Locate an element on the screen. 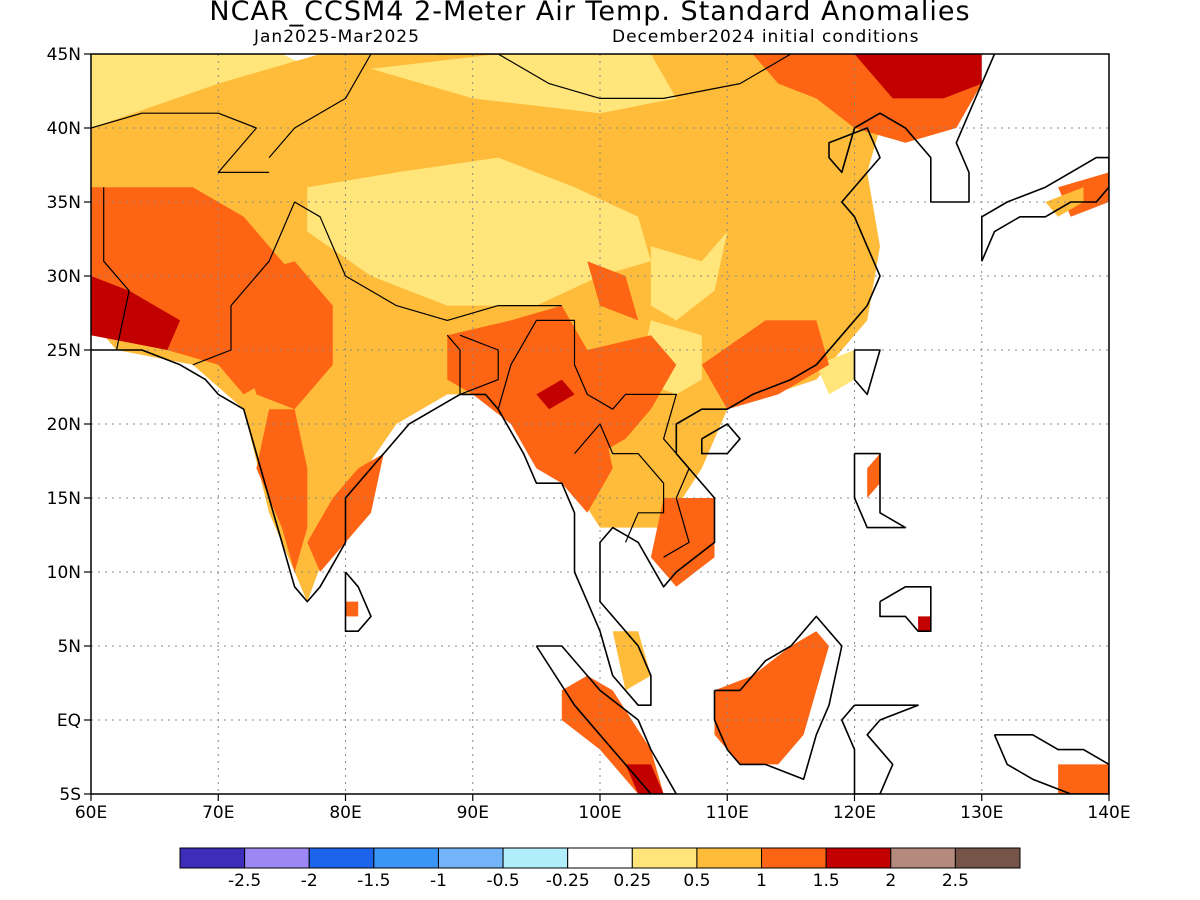  lat-tick-label: 20N is located at coordinates (64, 425).